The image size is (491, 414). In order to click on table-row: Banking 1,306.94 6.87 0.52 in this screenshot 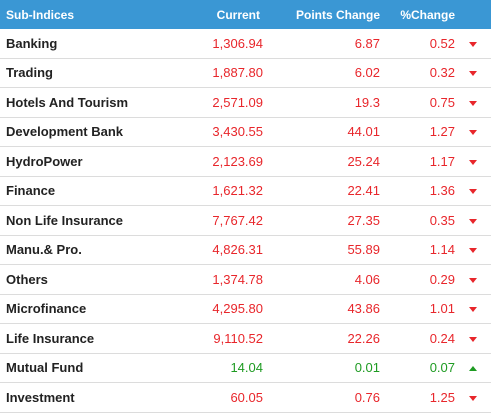, I will do `click(245, 44)`.